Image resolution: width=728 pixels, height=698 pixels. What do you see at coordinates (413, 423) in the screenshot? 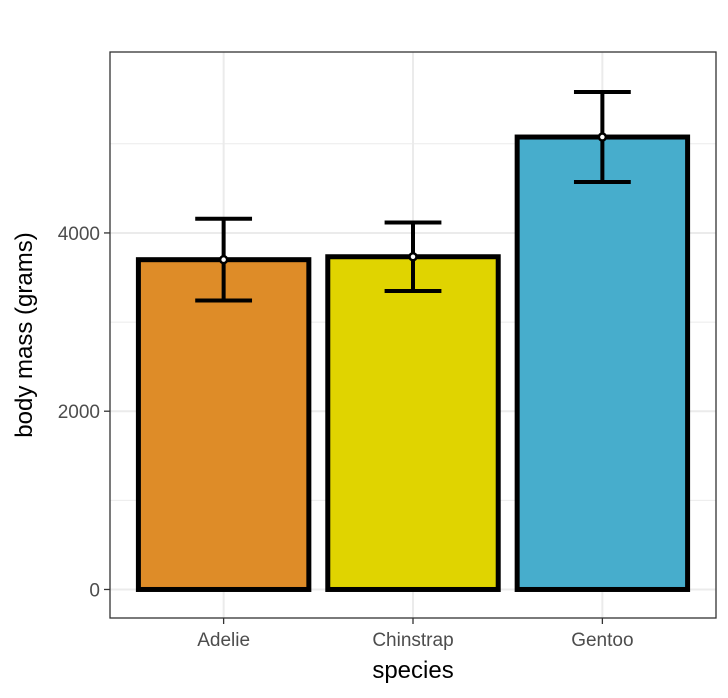
I see `bar-chinstrap` at bounding box center [413, 423].